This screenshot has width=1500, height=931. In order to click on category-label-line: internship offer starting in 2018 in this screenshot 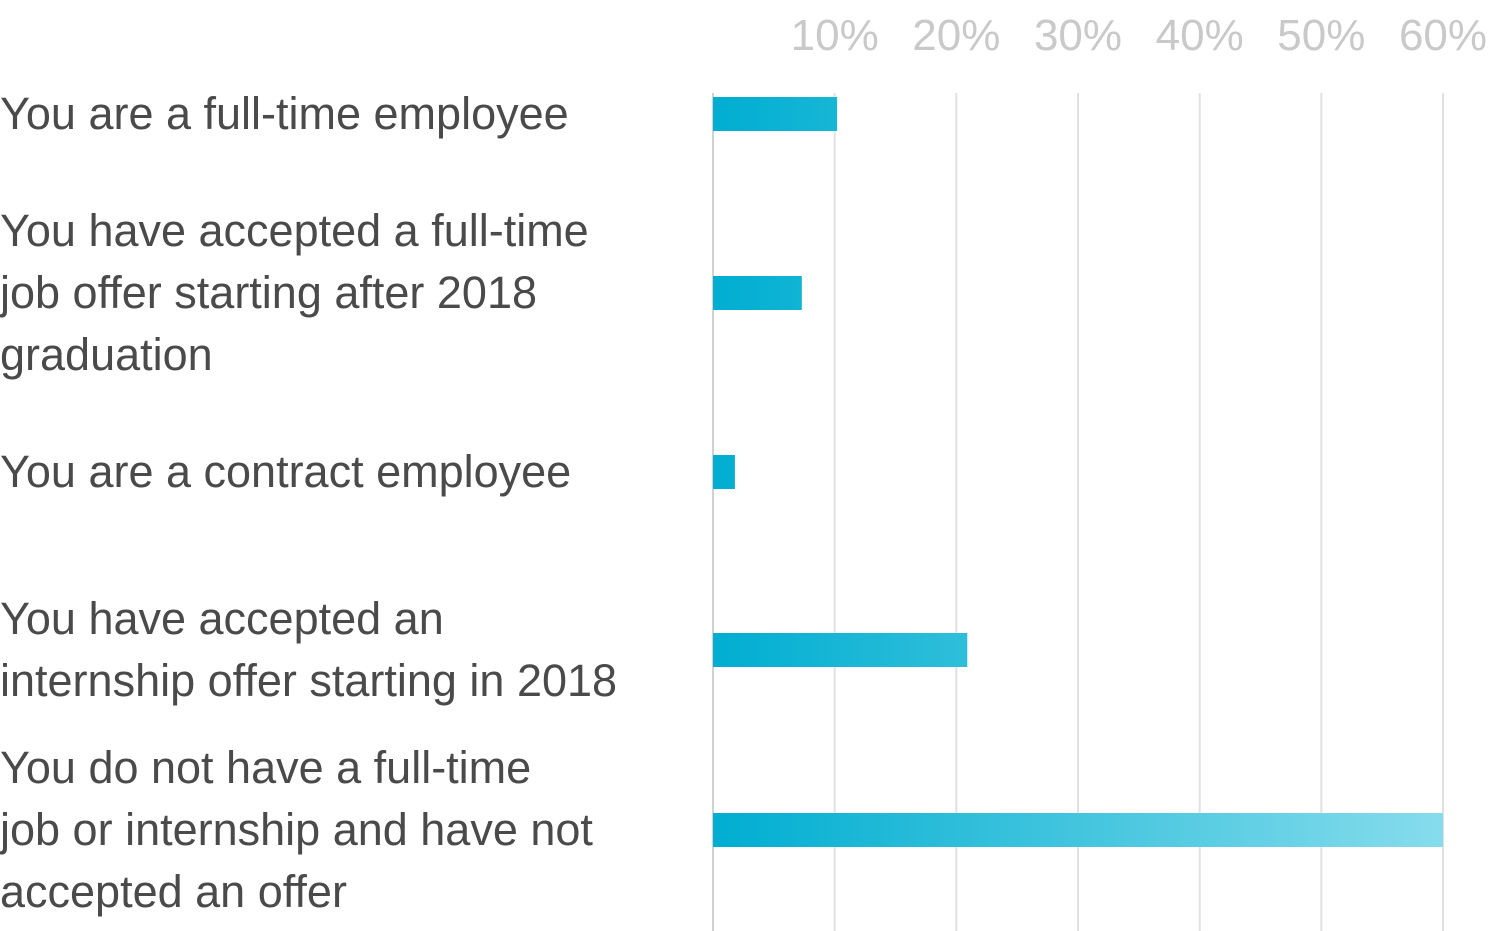, I will do `click(308, 680)`.